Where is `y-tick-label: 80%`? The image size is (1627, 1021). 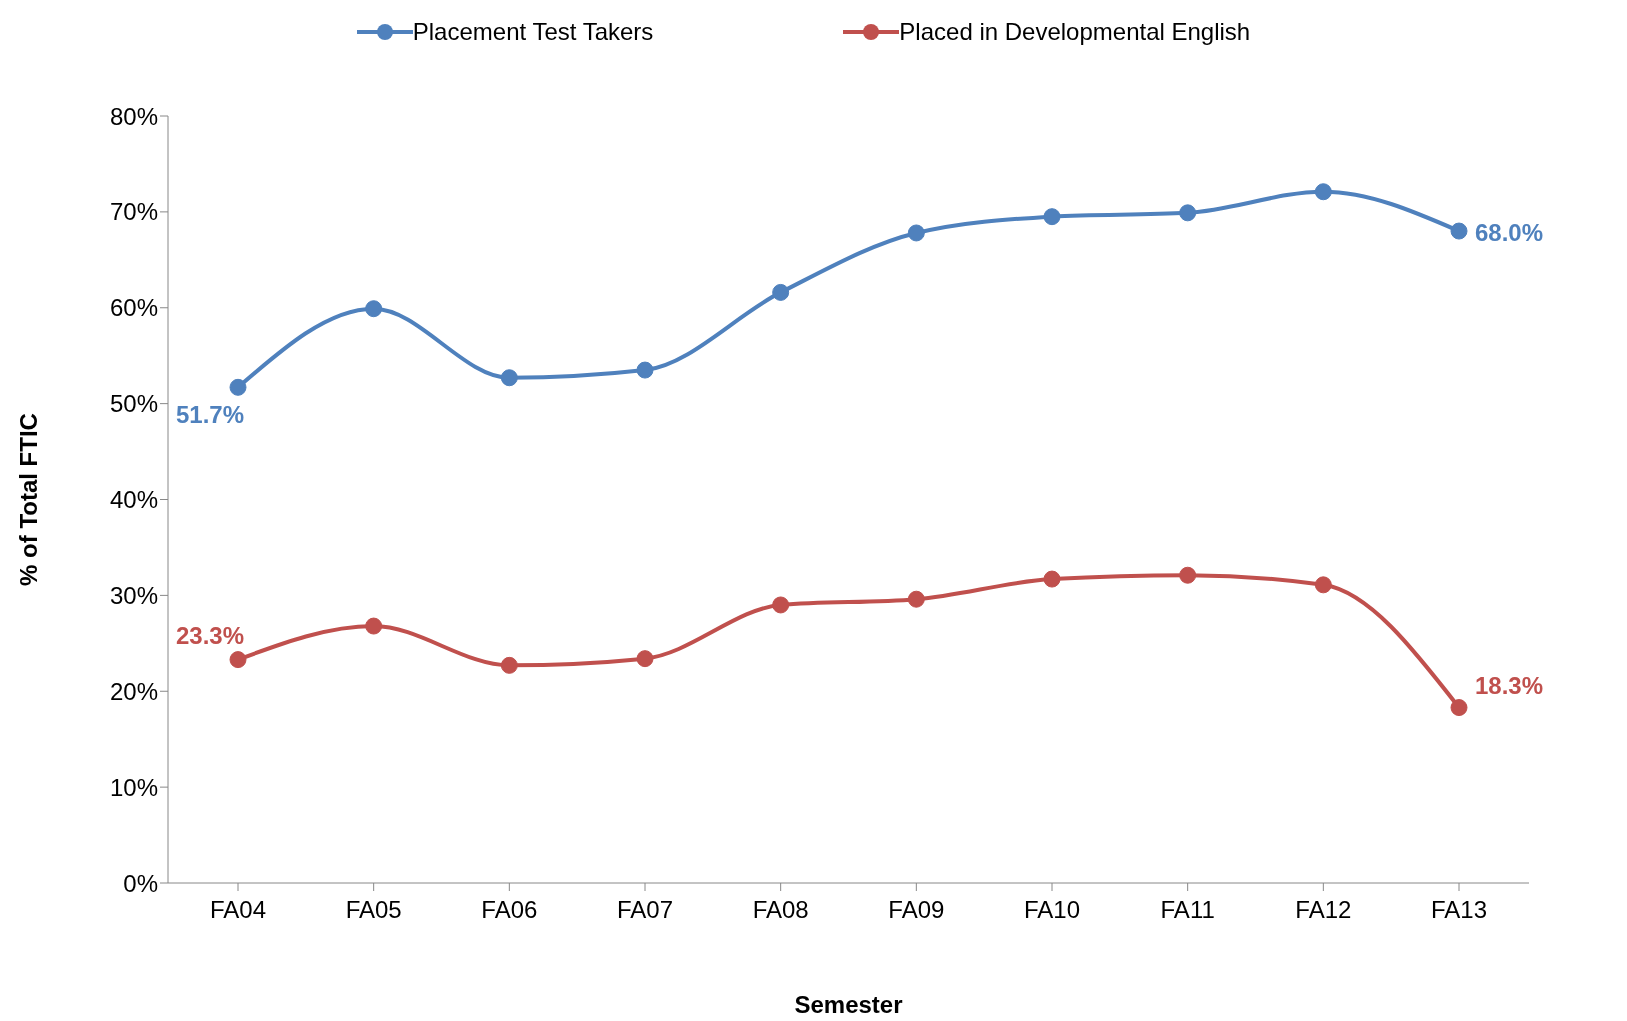 y-tick-label: 80% is located at coordinates (133, 116).